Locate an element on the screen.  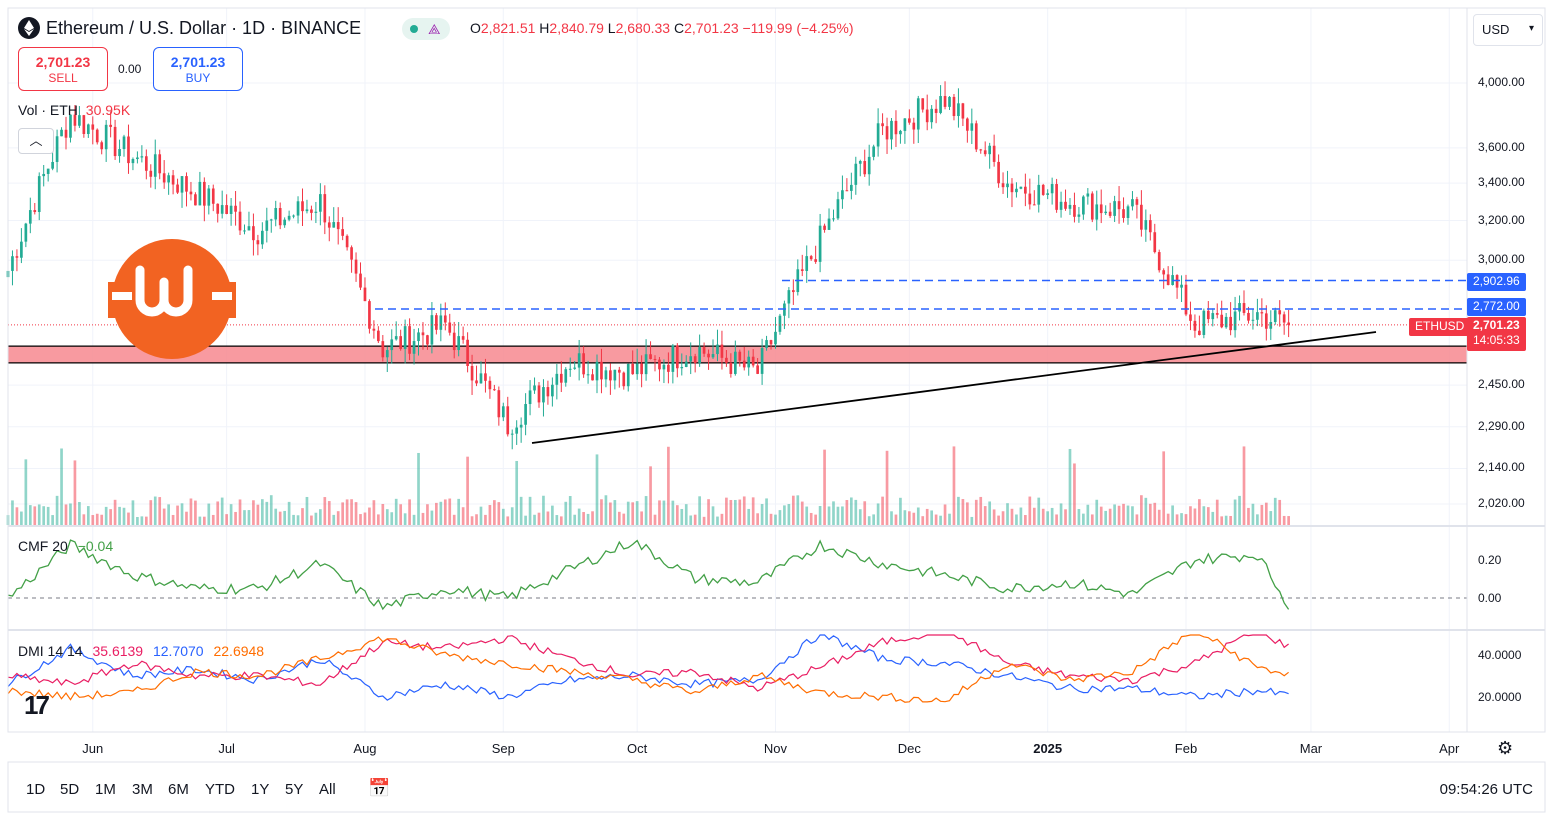
high-value: 2,840.79 is located at coordinates (576, 28).